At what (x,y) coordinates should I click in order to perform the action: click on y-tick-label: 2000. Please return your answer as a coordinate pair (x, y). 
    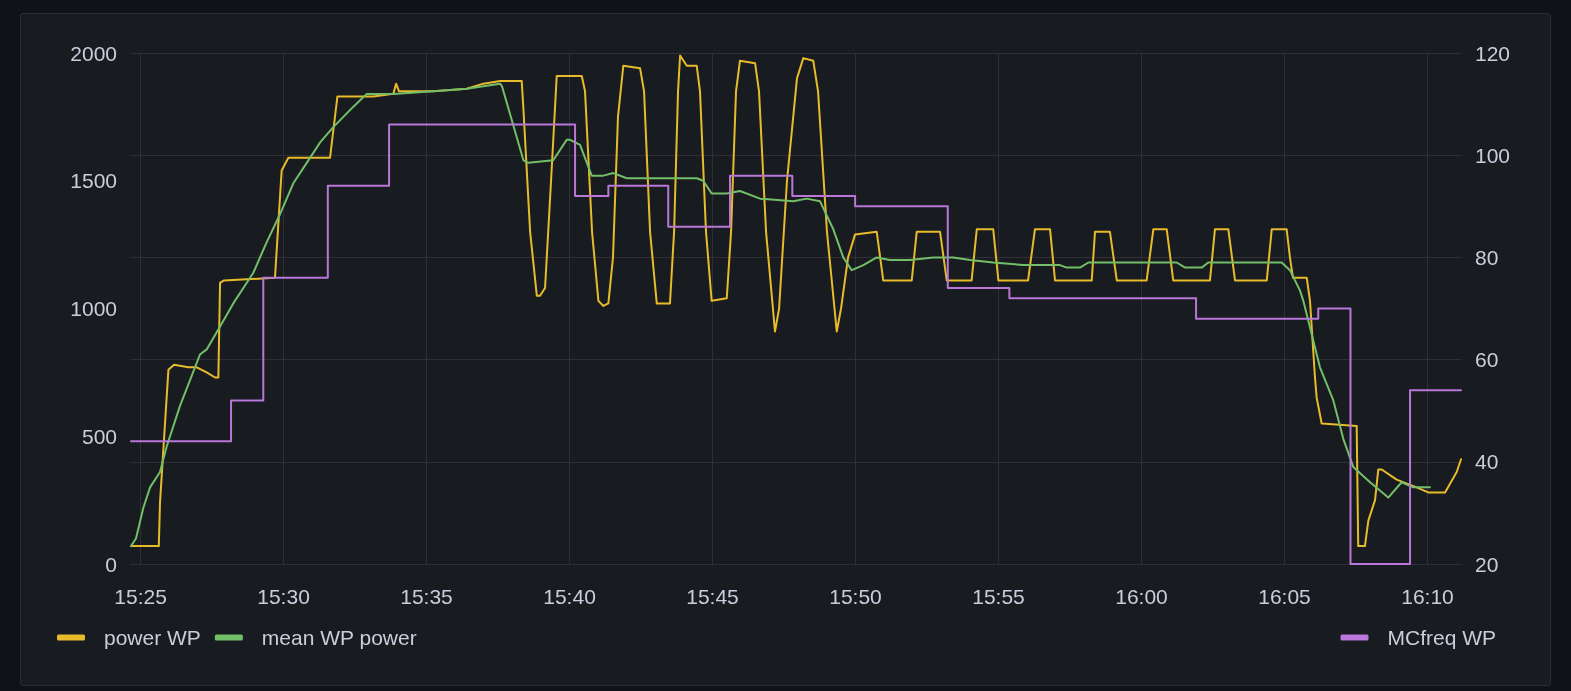
    Looking at the image, I should click on (93, 53).